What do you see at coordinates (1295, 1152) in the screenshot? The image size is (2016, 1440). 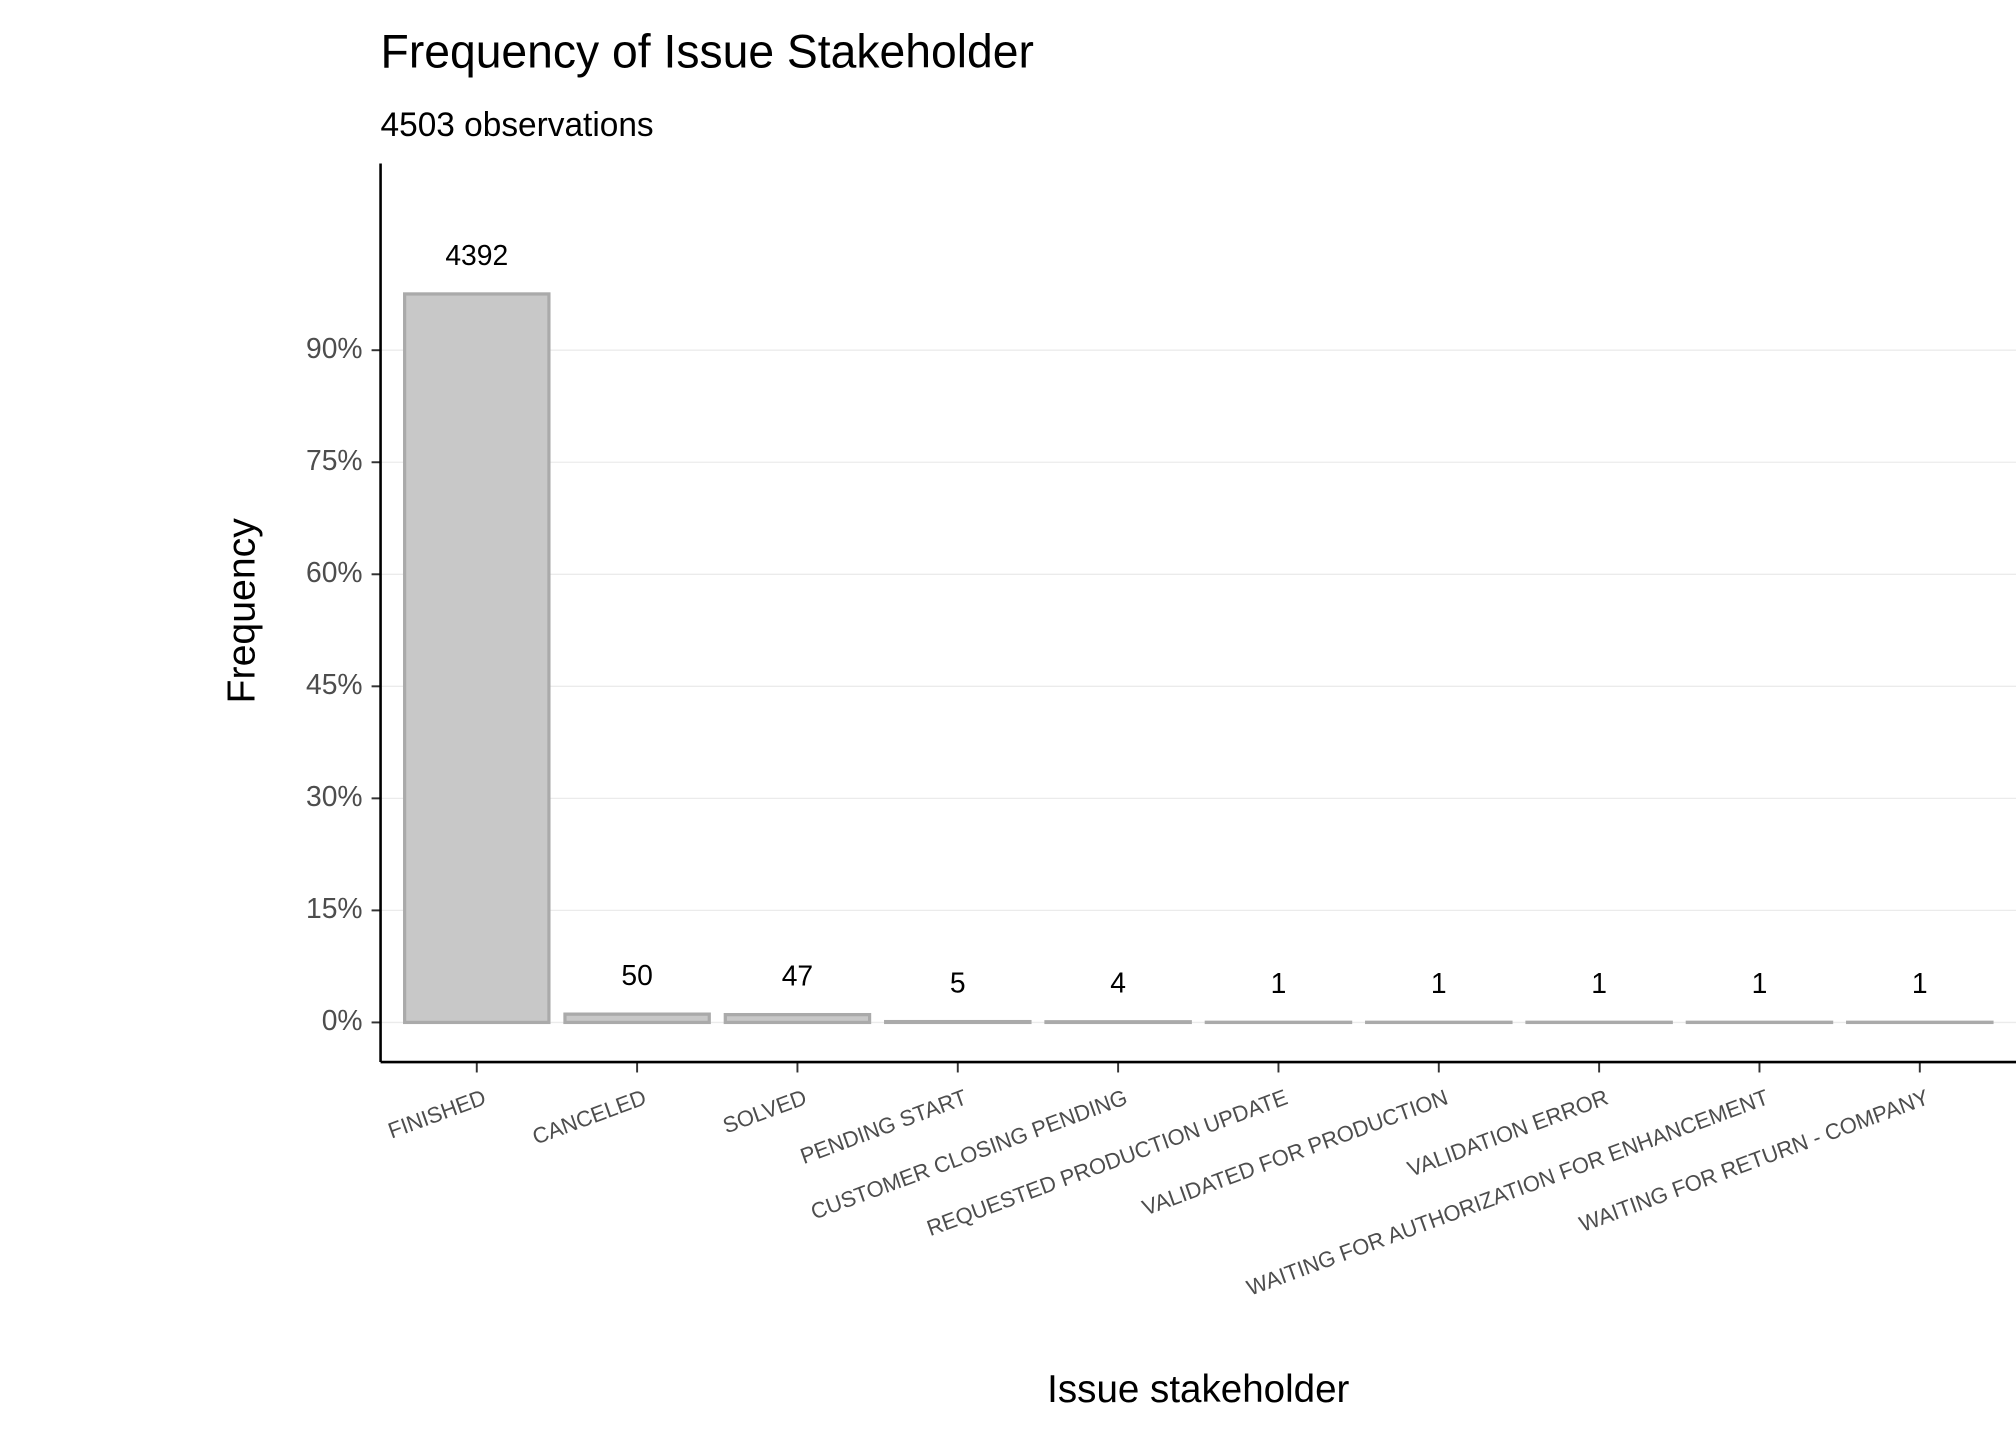 I see `x-tick-label: VALIDATED FOR PRODUCTION` at bounding box center [1295, 1152].